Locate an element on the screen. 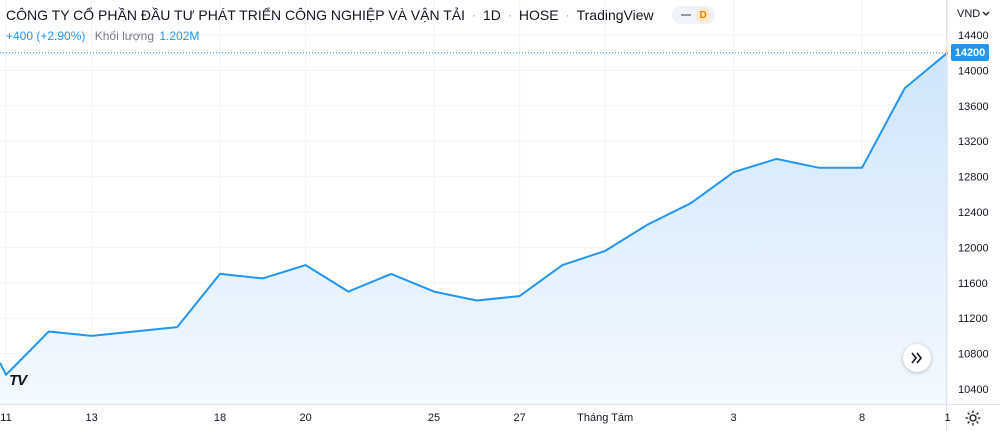 The image size is (1000, 431). double-chevron-right-icon is located at coordinates (917, 358).